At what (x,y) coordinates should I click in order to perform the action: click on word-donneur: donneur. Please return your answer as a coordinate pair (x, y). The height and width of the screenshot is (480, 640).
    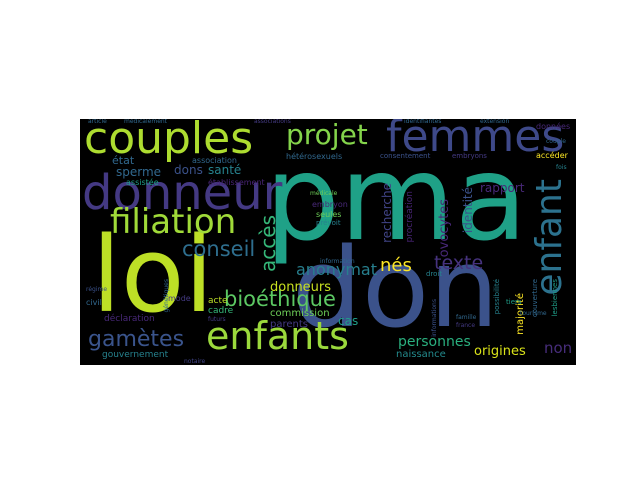
    Looking at the image, I should click on (182, 193).